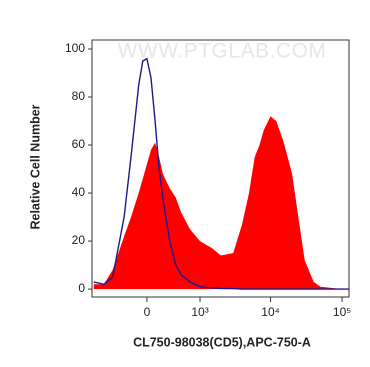 This screenshot has width=370, height=367. What do you see at coordinates (270, 312) in the screenshot?
I see `x-tick-label: 10⁴` at bounding box center [270, 312].